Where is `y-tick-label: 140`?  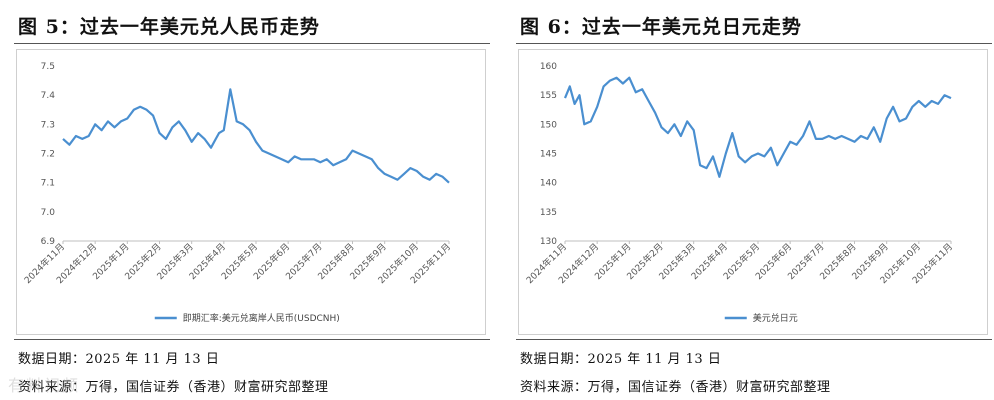 y-tick-label: 140 is located at coordinates (548, 184).